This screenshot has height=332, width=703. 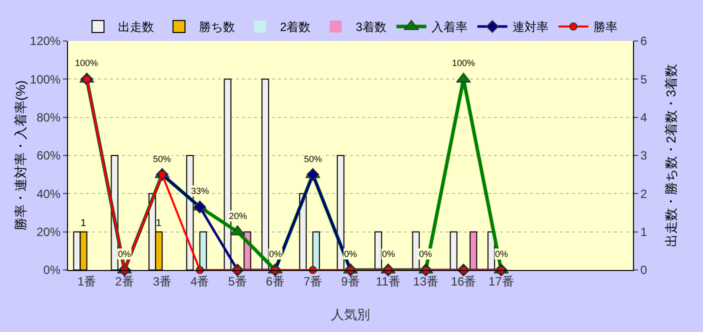 What do you see at coordinates (644, 41) in the screenshot?
I see `y2-tick-label: 6` at bounding box center [644, 41].